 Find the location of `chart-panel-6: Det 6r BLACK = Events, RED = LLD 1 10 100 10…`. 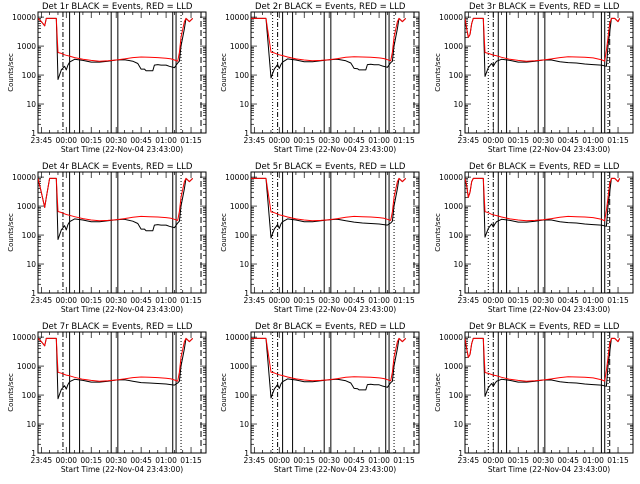

chart-panel-6: Det 6r BLACK = Events, RED = LLD 1 10 100 10… is located at coordinates (534, 238).